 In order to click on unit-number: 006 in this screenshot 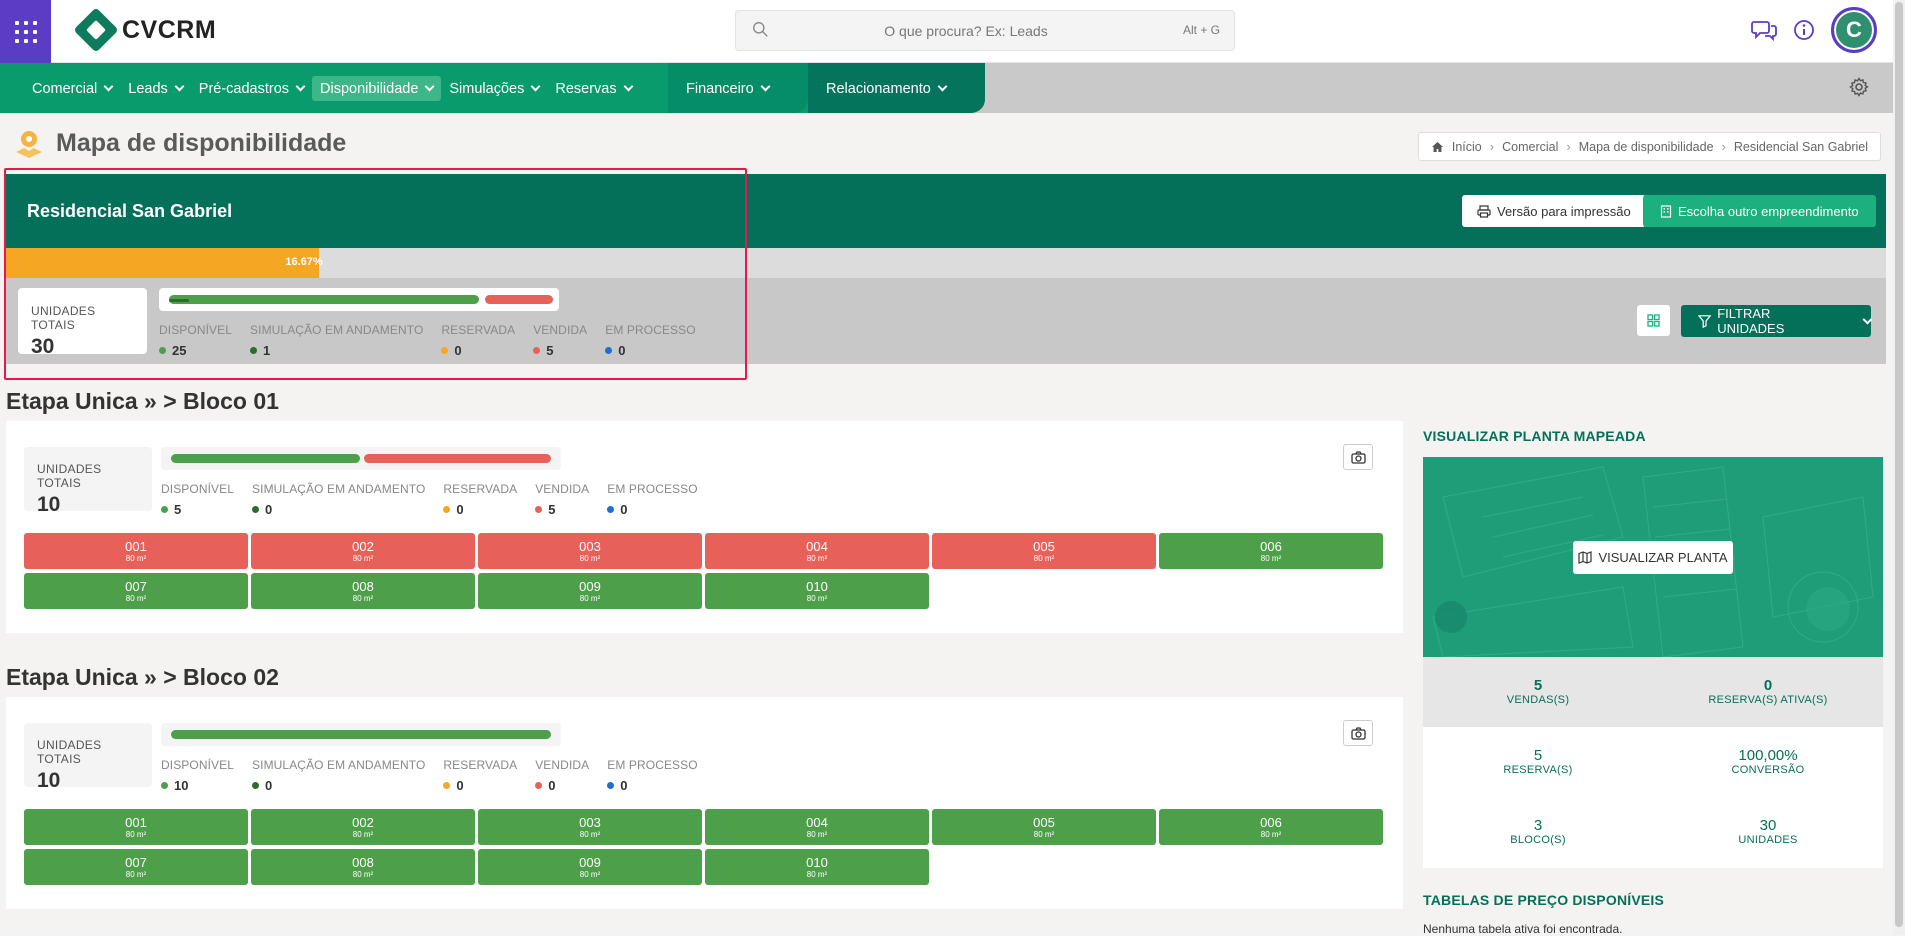, I will do `click(1271, 546)`.